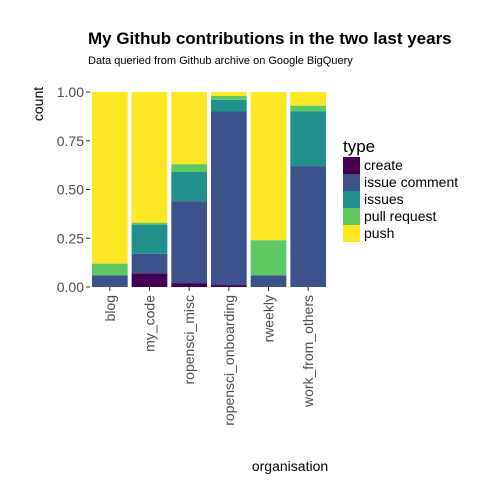 This screenshot has height=504, width=504. What do you see at coordinates (149, 280) in the screenshot?
I see `bar-segment-create-my-code` at bounding box center [149, 280].